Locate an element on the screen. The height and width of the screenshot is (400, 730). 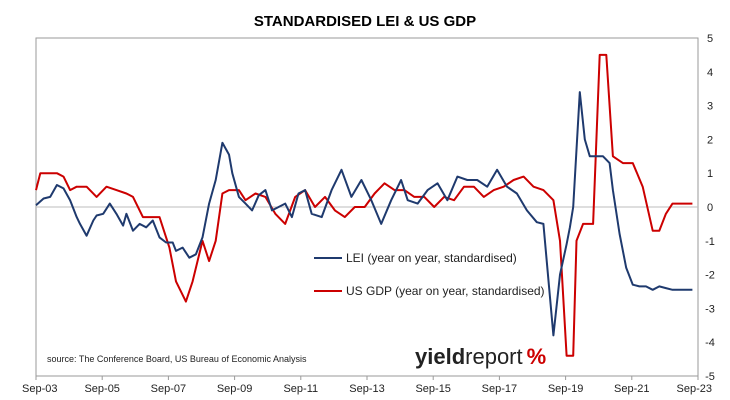
y-tick-label: -4 is located at coordinates (710, 343).